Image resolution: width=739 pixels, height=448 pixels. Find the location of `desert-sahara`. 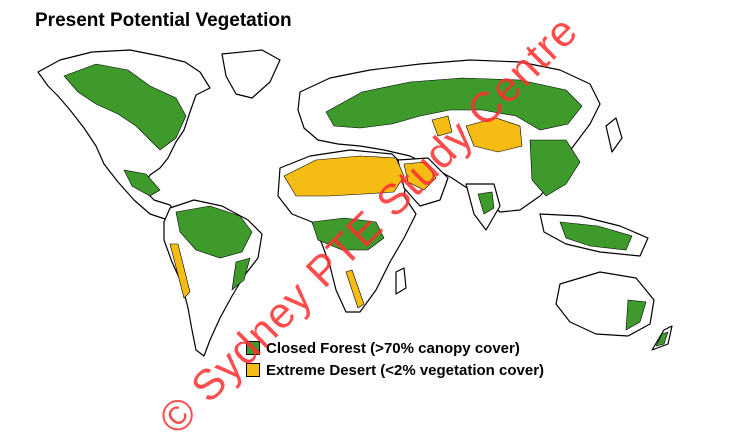

desert-sahara is located at coordinates (344, 176).